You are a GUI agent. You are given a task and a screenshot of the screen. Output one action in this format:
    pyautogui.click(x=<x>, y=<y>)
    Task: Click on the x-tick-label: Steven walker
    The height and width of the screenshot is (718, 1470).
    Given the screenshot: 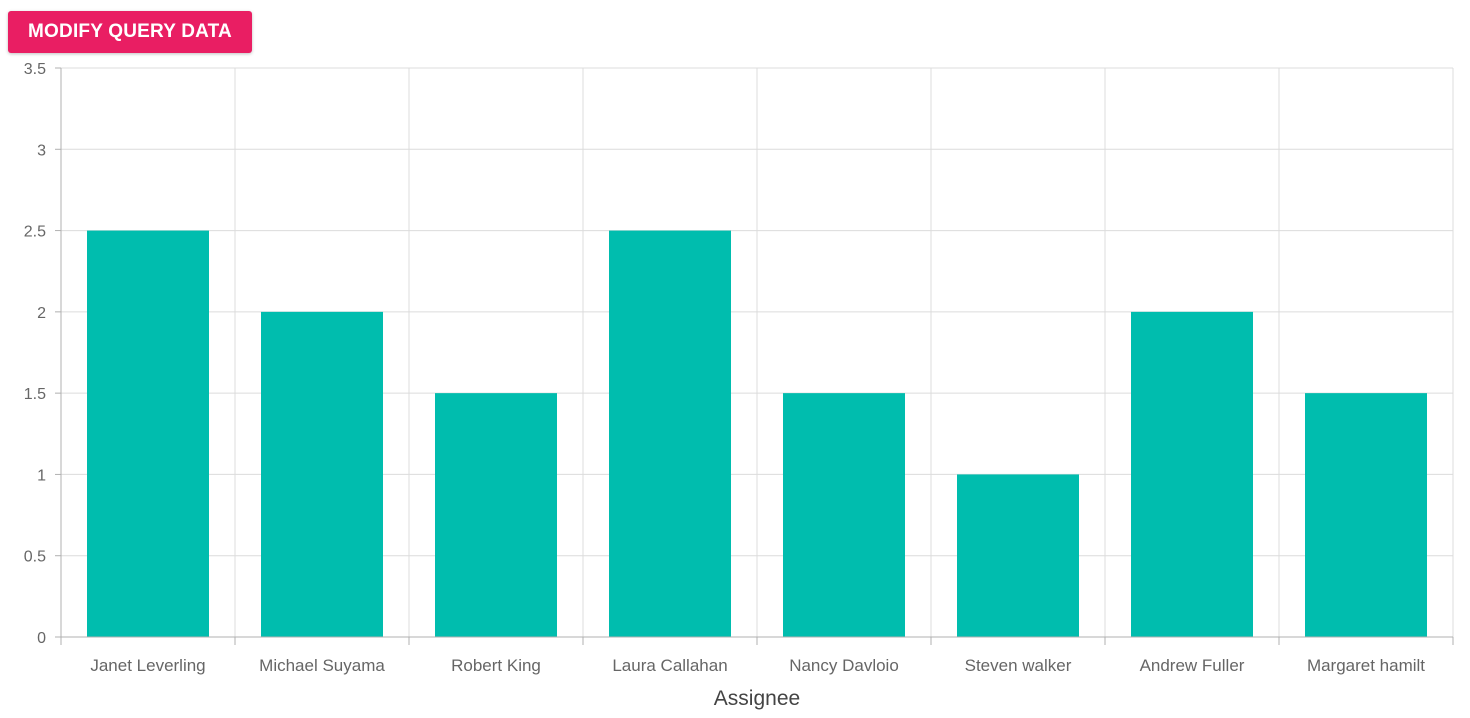 What is the action you would take?
    pyautogui.click(x=1018, y=665)
    